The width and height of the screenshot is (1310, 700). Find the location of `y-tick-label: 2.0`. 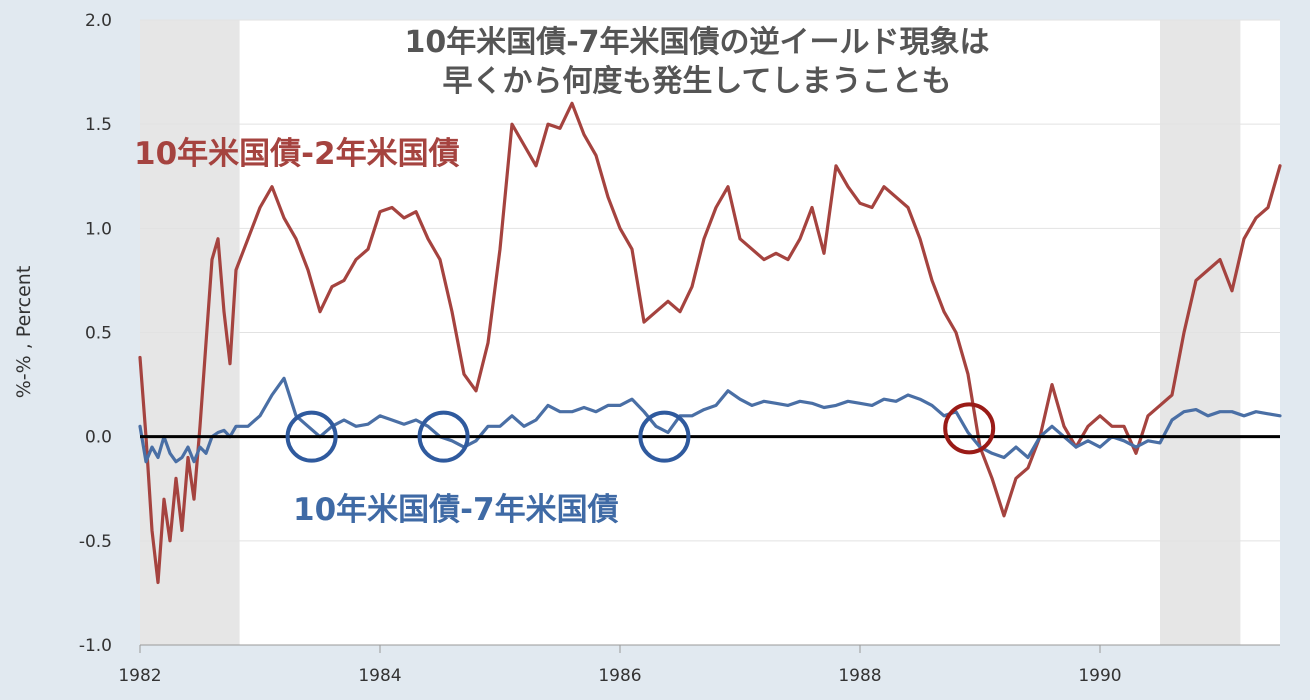

y-tick-label: 2.0 is located at coordinates (98, 21).